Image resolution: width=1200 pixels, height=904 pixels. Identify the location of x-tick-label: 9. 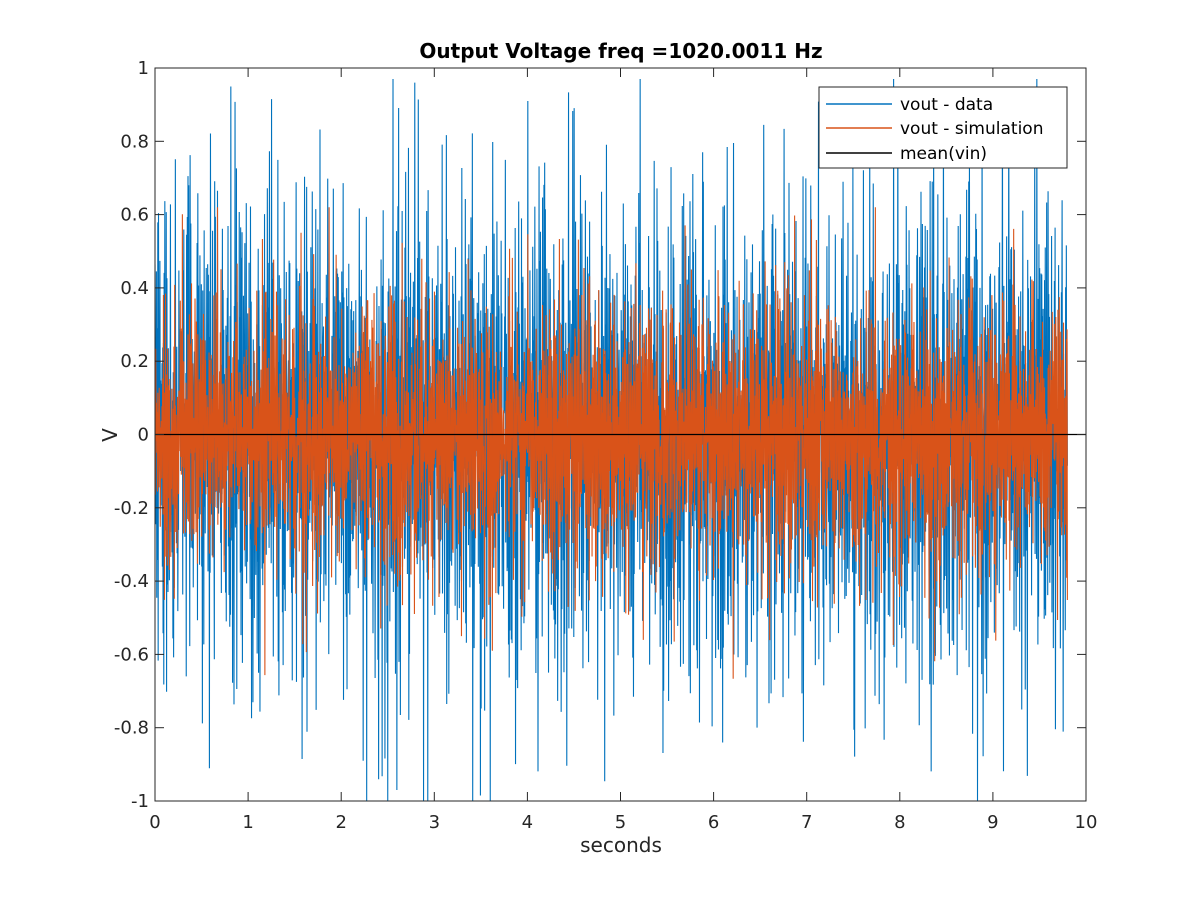
(992, 822).